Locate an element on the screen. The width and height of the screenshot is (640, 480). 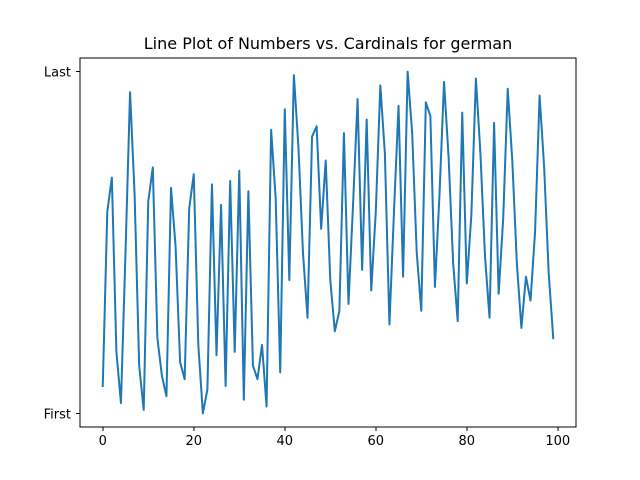
x-tick-label: 80 is located at coordinates (467, 441).